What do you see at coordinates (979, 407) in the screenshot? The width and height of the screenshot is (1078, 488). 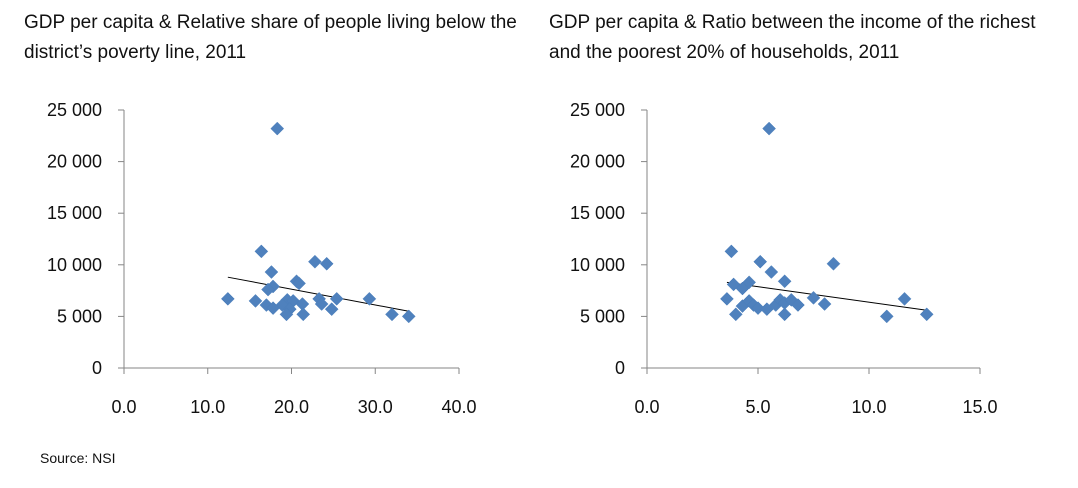 I see `x-tick-label: 15.0` at bounding box center [979, 407].